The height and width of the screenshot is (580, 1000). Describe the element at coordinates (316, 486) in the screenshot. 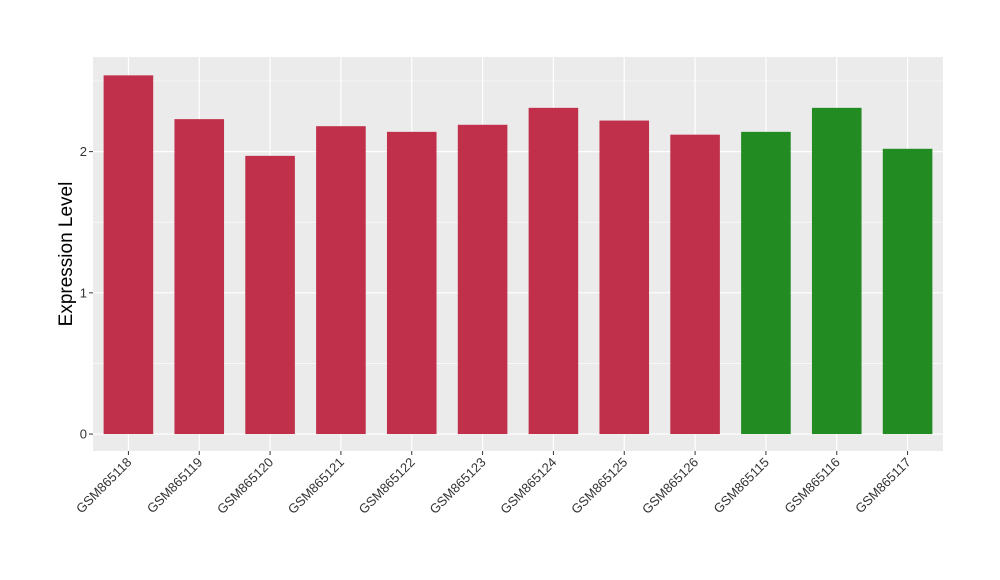

I see `x-tick-label: GSM865121` at that location.